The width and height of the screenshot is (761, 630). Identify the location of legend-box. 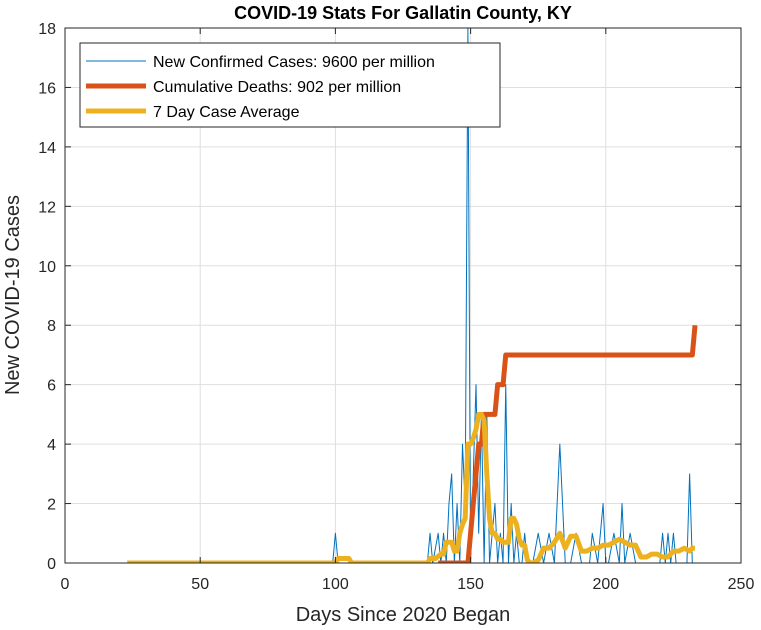
(290, 85).